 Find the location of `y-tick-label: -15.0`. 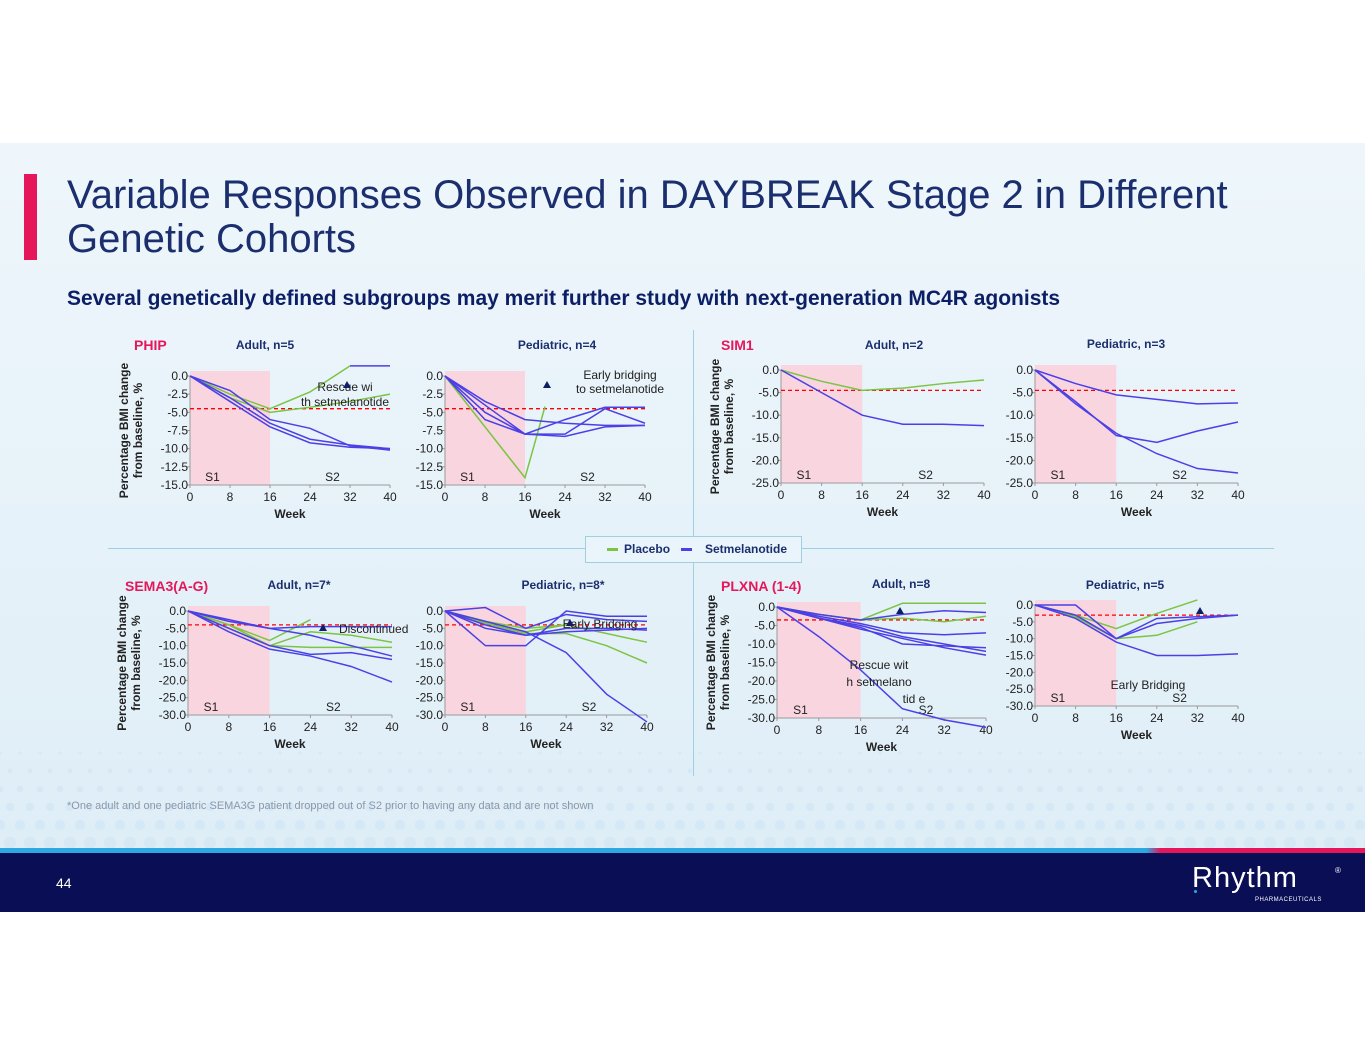

y-tick-label: -15.0 is located at coordinates (173, 663).